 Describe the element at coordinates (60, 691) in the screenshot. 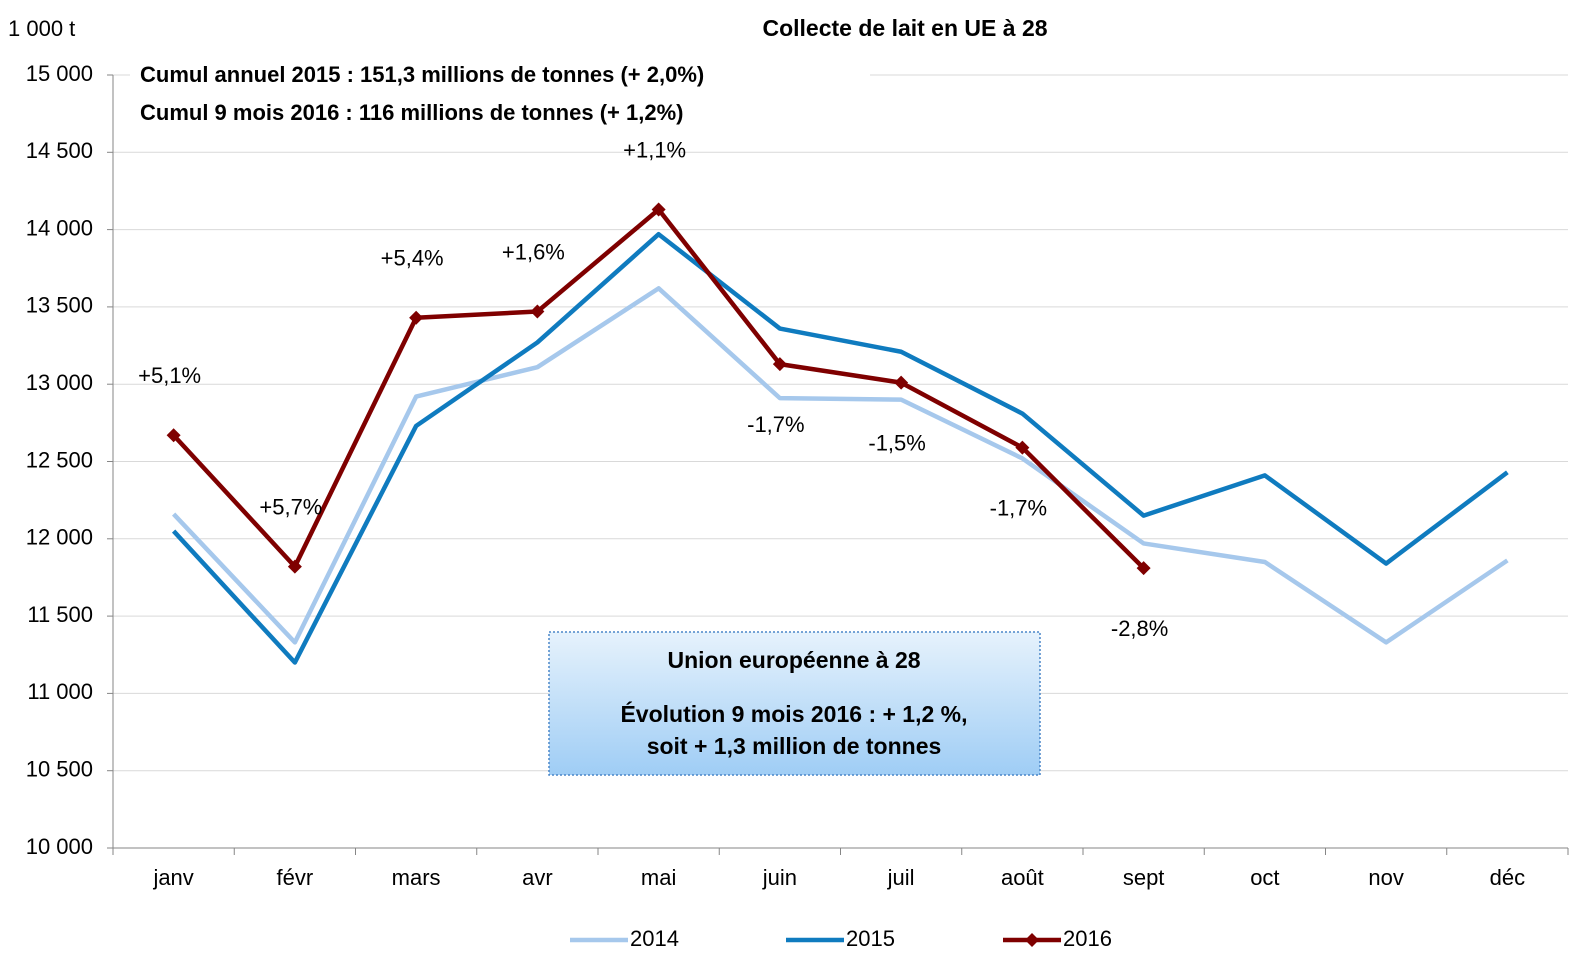

I see `y-tick-label: 11 000` at that location.